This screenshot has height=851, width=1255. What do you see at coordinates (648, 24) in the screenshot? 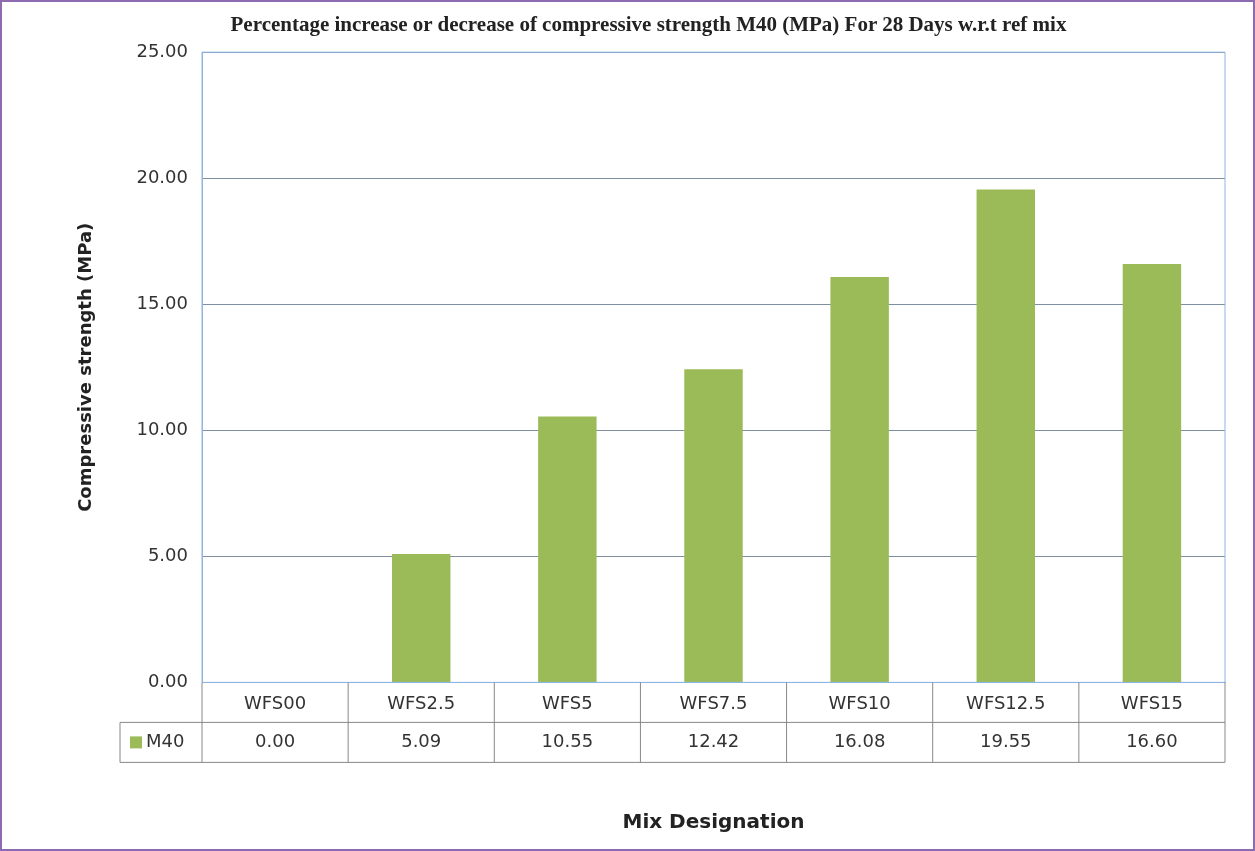
I see `chart-title: Percentage increase or decrease of compressive strength M40 (MPa) For 28 Days w.r.t ref mix` at bounding box center [648, 24].